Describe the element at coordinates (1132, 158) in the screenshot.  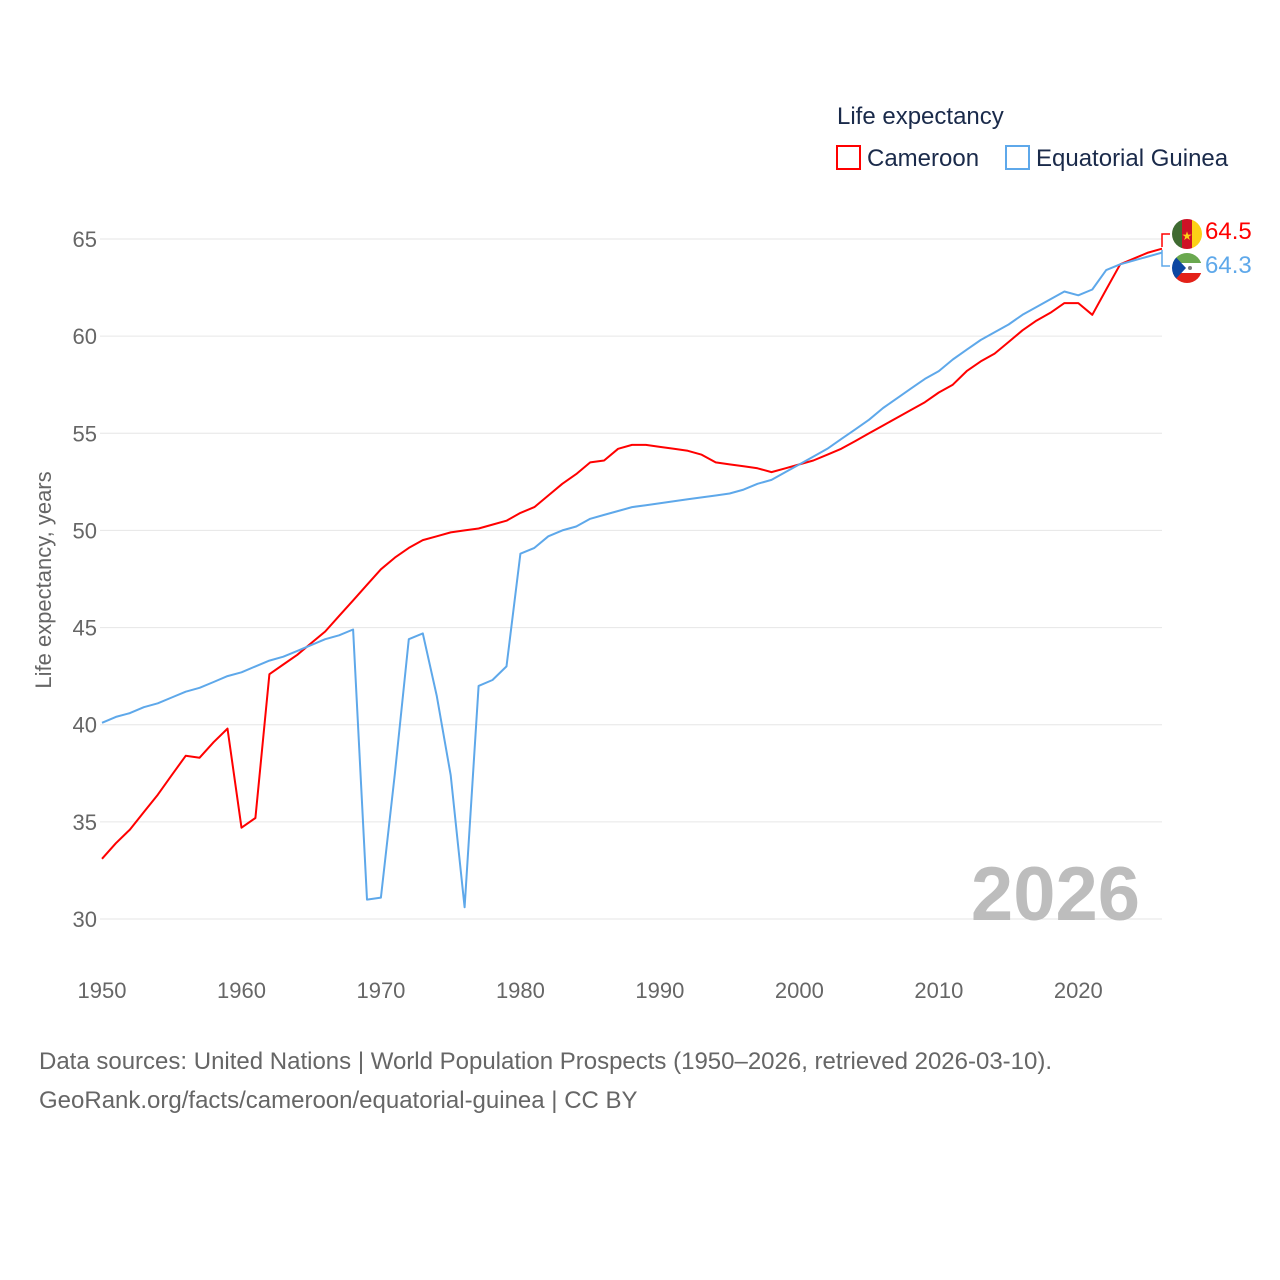
I see `legend-label-equatorial-guinea: Equatorial Guinea` at that location.